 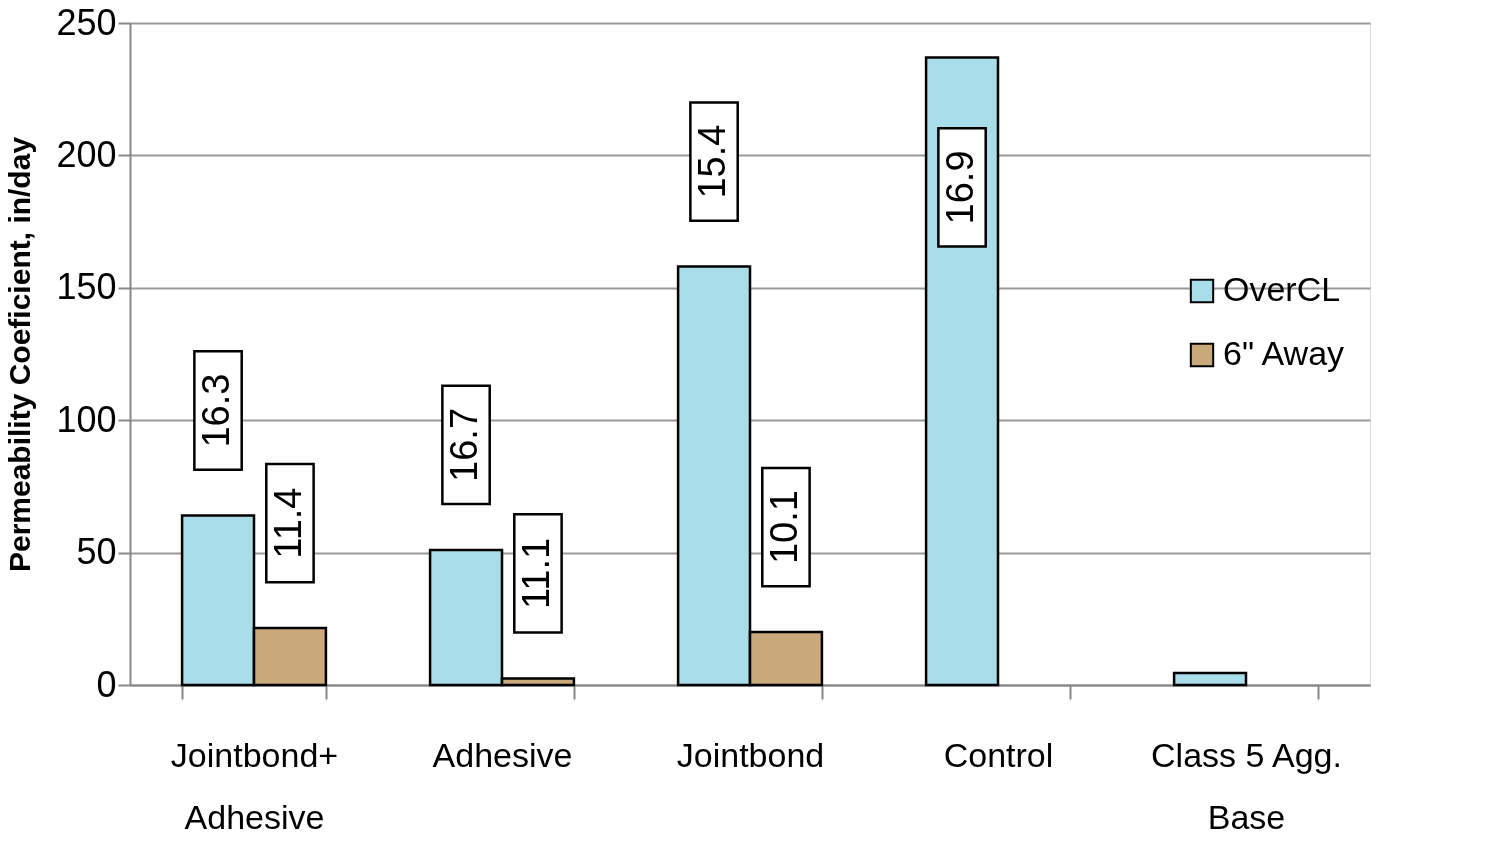 What do you see at coordinates (287, 523) in the screenshot?
I see `annotation: 11.4` at bounding box center [287, 523].